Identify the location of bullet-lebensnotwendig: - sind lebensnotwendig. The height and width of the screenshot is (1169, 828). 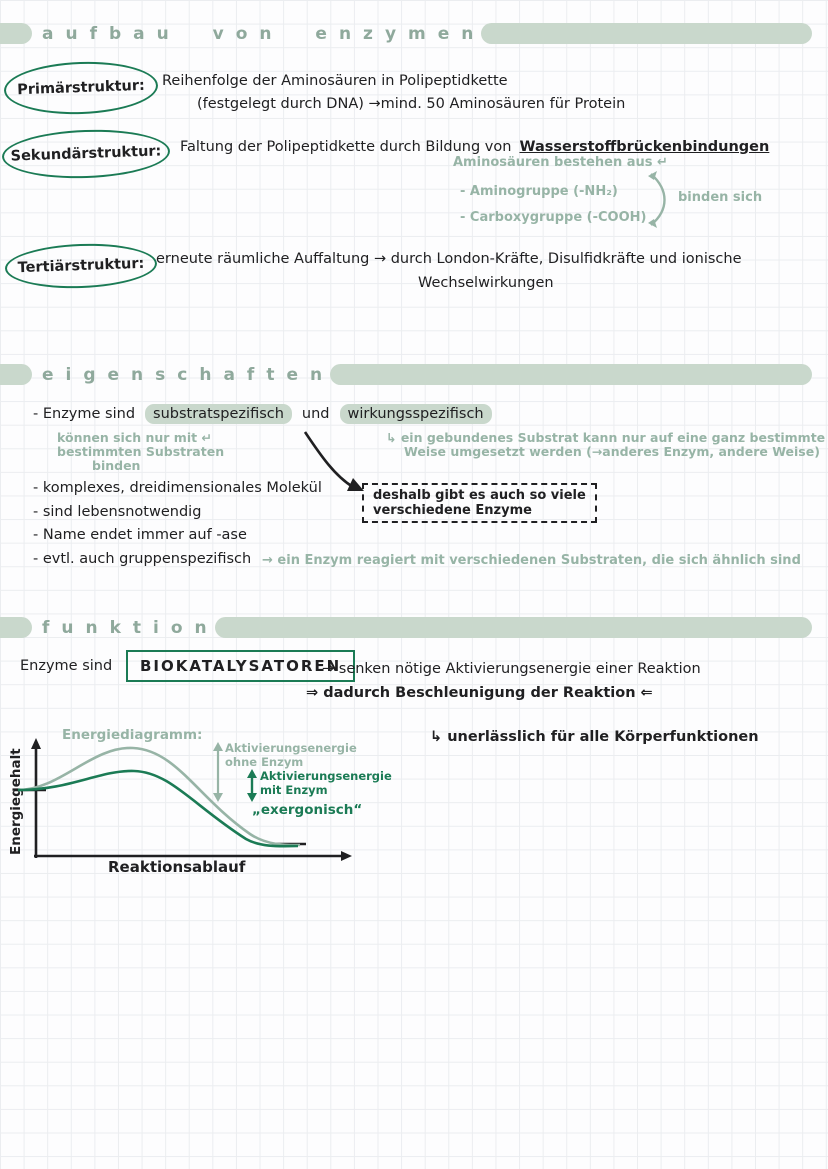
(117, 512).